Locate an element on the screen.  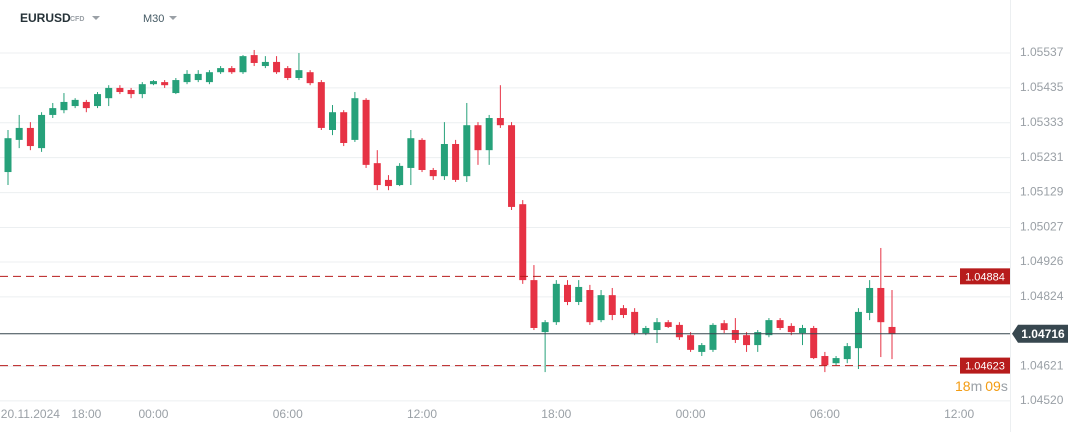
countdown: 18m 09s is located at coordinates (981, 386).